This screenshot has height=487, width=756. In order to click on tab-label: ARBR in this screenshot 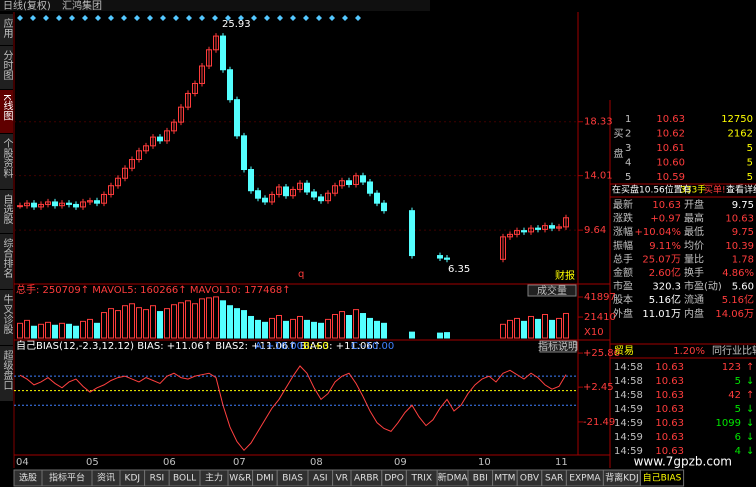, I will do `click(366, 479)`.